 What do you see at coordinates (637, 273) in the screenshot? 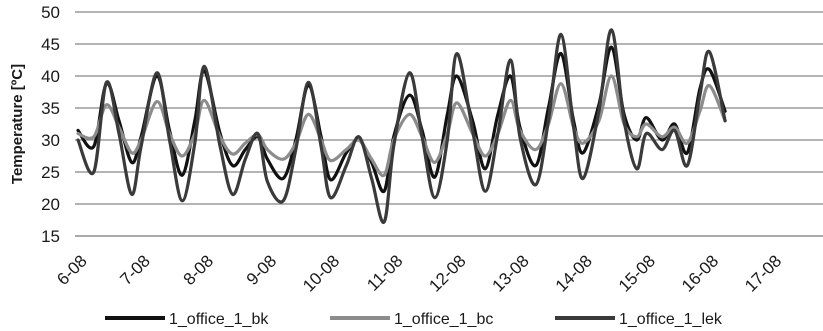
I see `x-tick-label: 15-08` at bounding box center [637, 273].